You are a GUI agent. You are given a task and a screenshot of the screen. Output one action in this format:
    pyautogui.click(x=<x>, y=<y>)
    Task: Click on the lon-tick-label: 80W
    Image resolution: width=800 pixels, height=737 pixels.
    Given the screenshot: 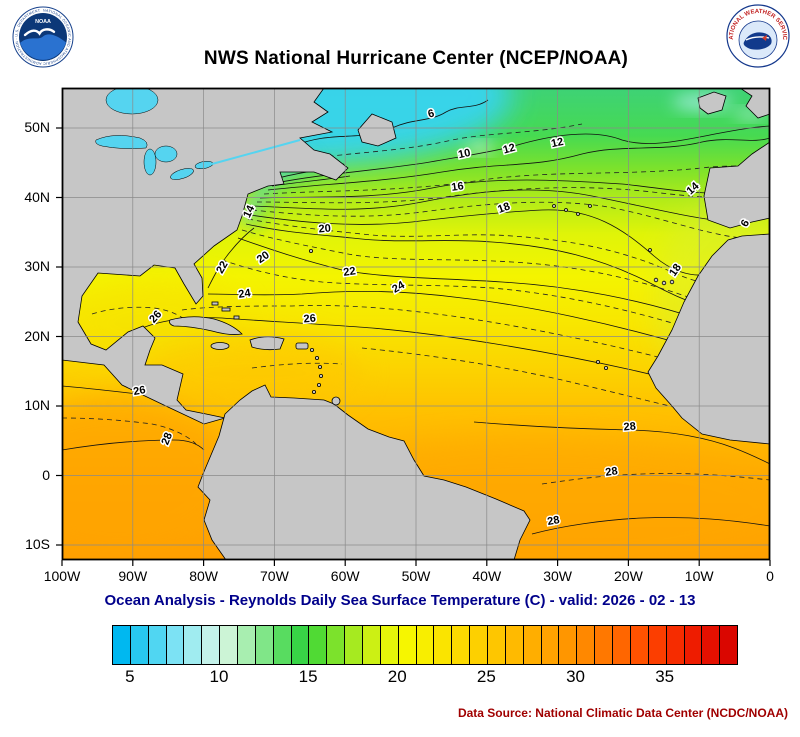 What is the action you would take?
    pyautogui.click(x=203, y=576)
    